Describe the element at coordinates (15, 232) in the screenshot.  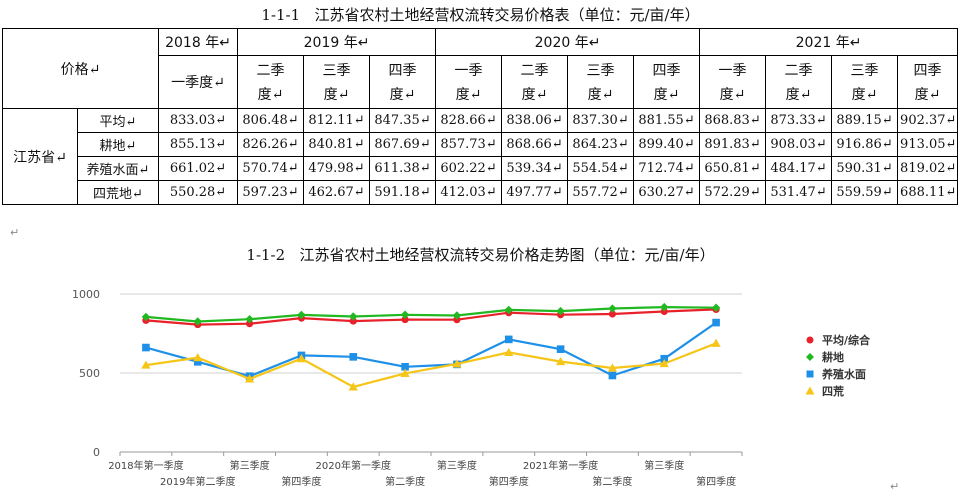
I see `paragraph-mark: ↵` at that location.